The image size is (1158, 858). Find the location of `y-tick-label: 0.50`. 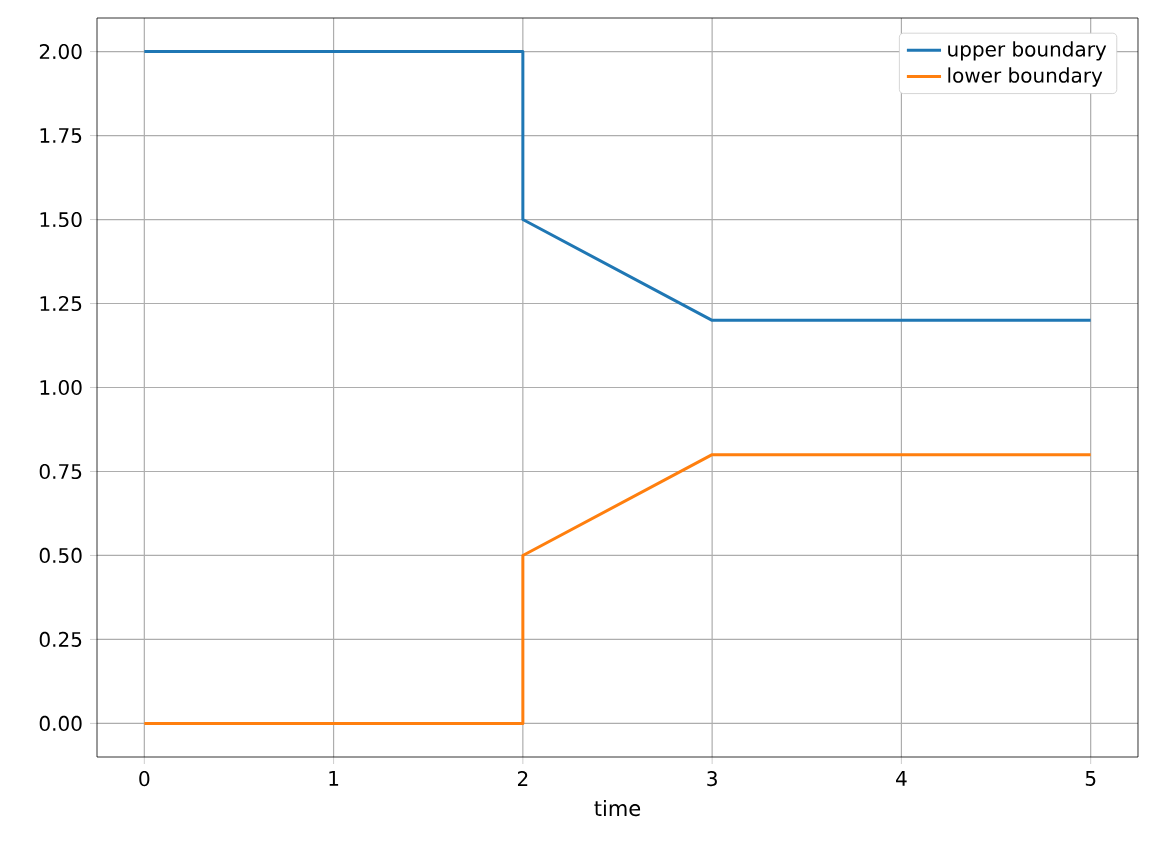

y-tick-label: 0.50 is located at coordinates (60, 555).